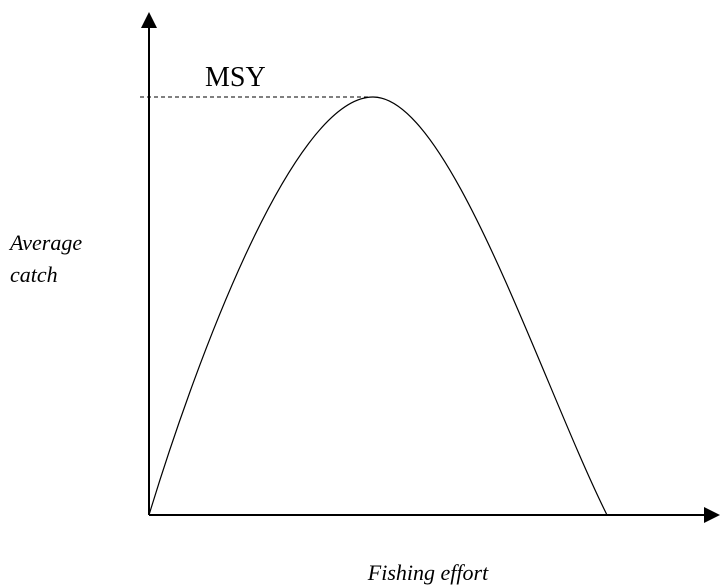 The width and height of the screenshot is (721, 587). Describe the element at coordinates (428, 572) in the screenshot. I see `x-axis-label: Fishing effort` at that location.